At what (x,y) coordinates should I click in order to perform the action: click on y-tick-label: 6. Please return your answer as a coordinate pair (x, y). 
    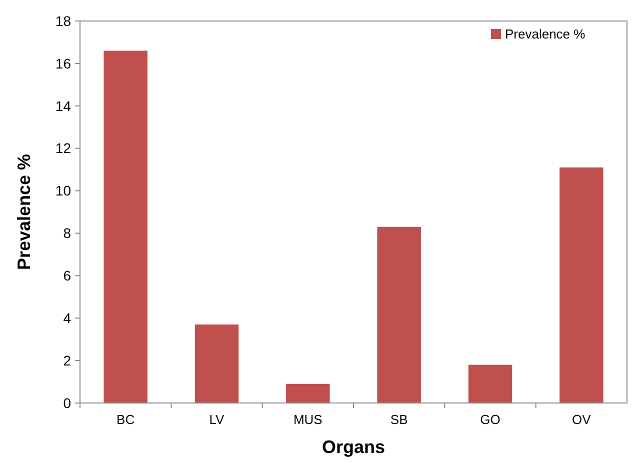
    Looking at the image, I should click on (67, 276).